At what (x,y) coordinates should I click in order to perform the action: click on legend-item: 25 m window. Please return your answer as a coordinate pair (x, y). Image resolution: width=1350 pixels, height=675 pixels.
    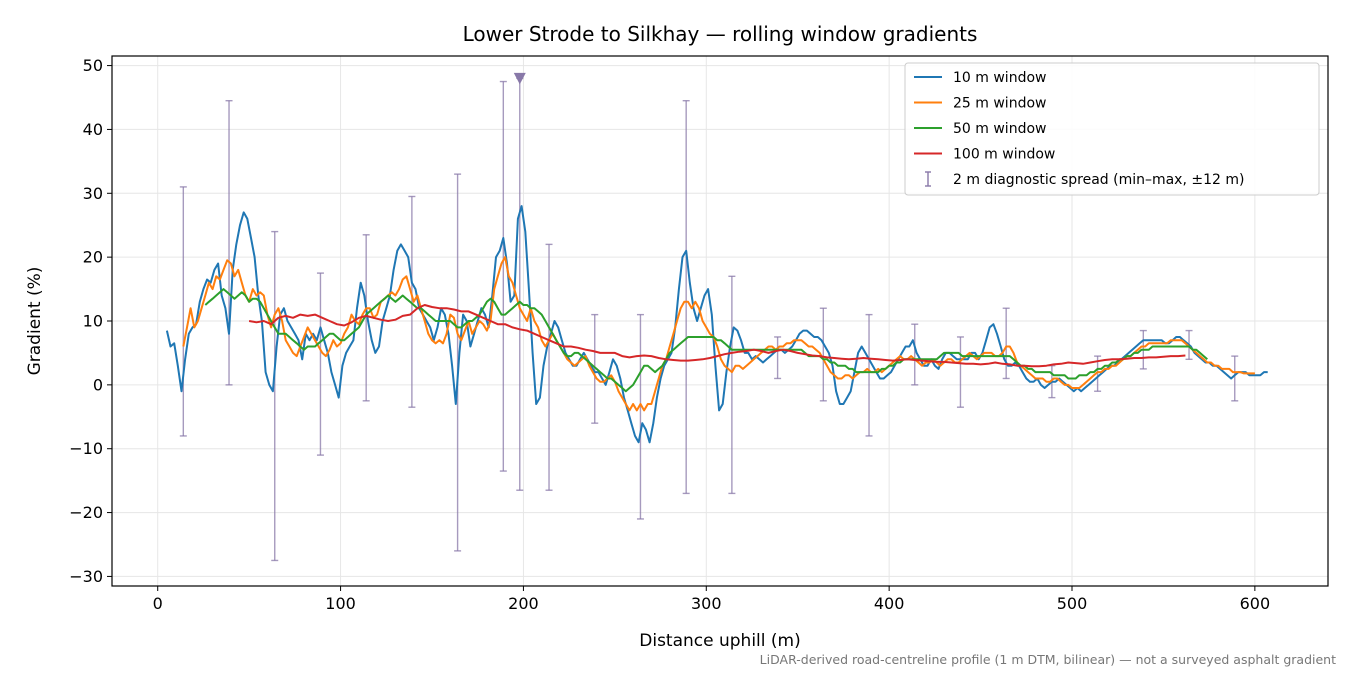
    Looking at the image, I should click on (980, 104).